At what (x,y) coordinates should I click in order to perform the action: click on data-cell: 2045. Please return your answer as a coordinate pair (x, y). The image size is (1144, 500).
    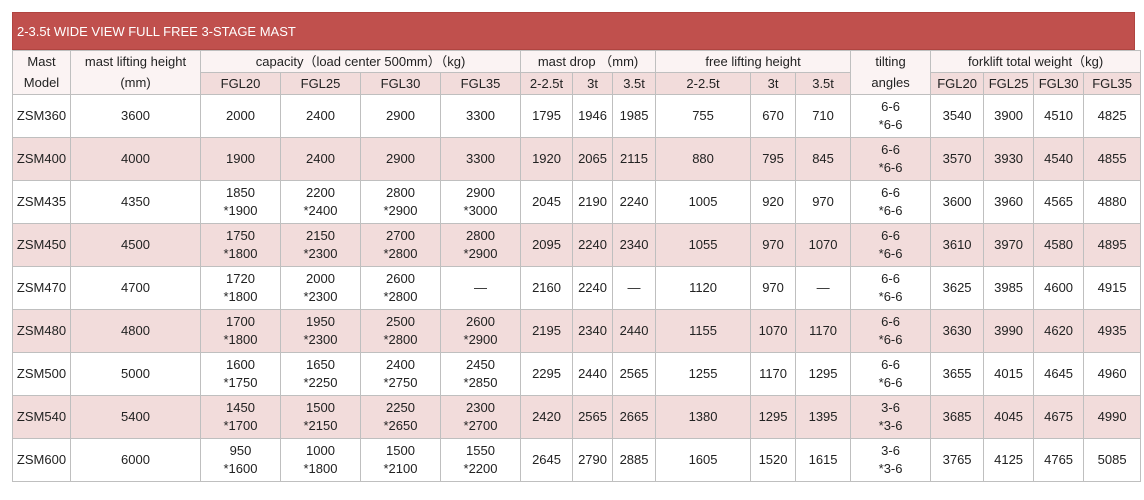
    Looking at the image, I should click on (547, 202).